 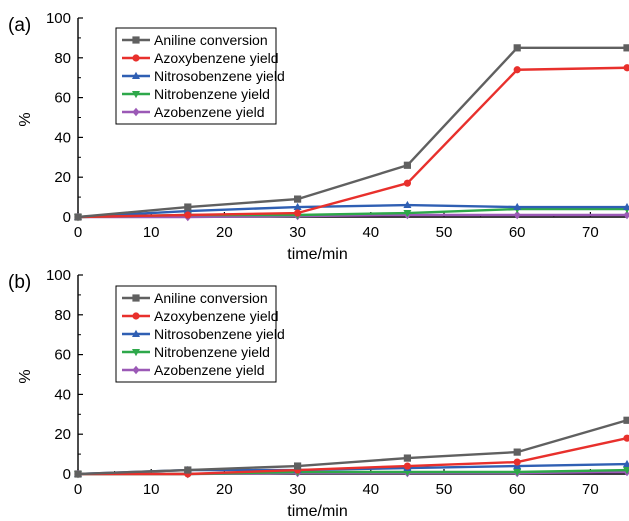 I want to click on panel-label: (b), so click(x=19, y=282).